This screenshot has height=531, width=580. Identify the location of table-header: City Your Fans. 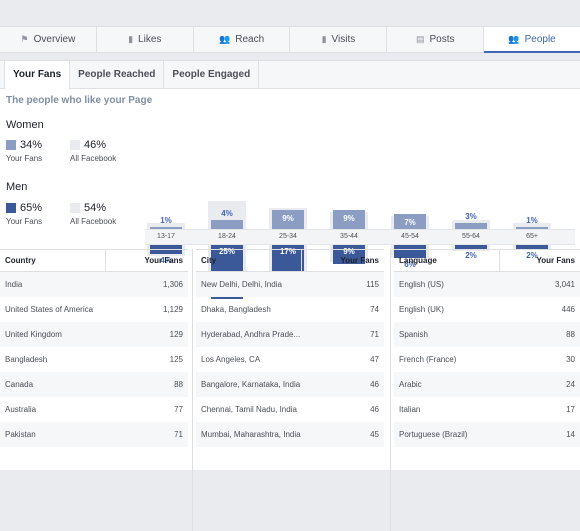
(290, 261).